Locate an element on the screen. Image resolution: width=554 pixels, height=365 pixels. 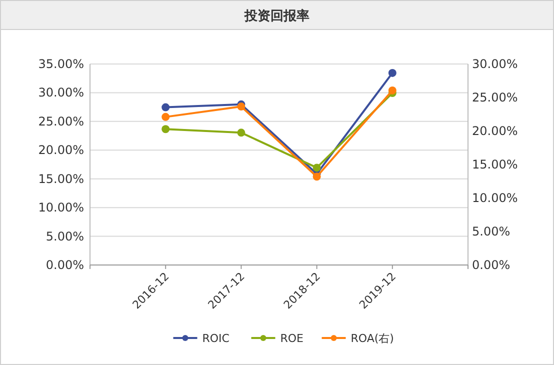
y-tick-label: 0.00% is located at coordinates (65, 265).